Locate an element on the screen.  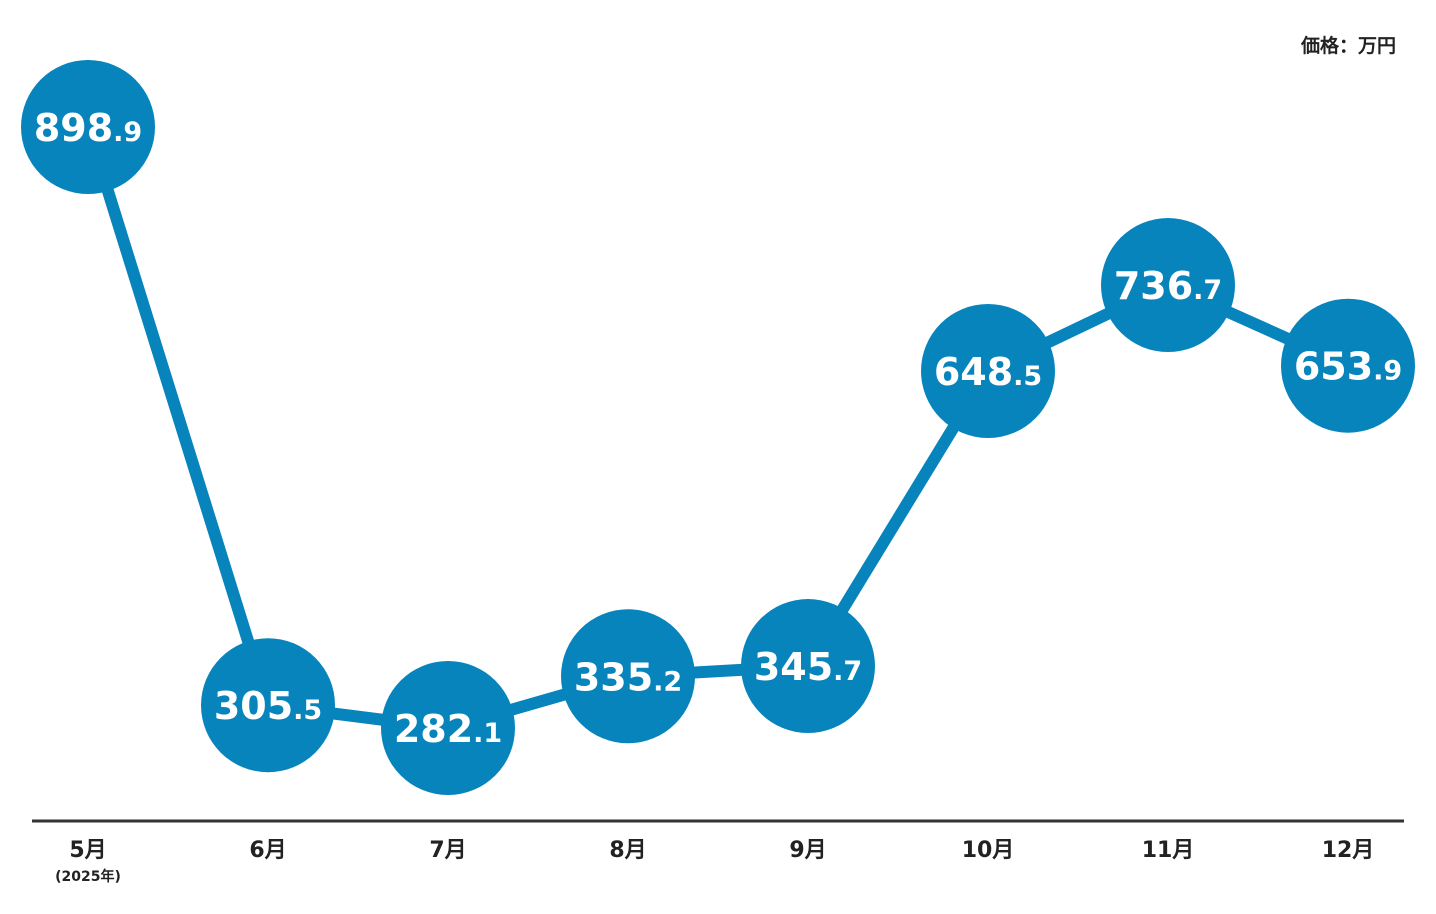
x-tick-label: 12月 is located at coordinates (1348, 850).